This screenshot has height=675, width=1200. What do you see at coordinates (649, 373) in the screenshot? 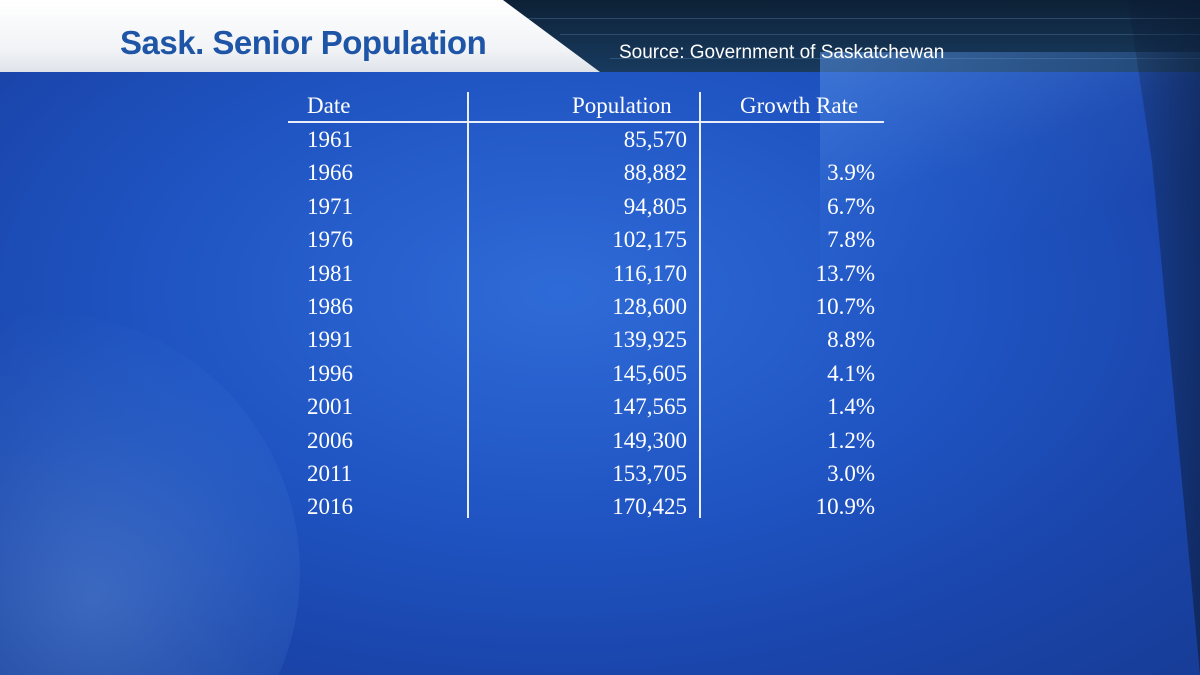
I see `cell-population: 145,605` at bounding box center [649, 373].